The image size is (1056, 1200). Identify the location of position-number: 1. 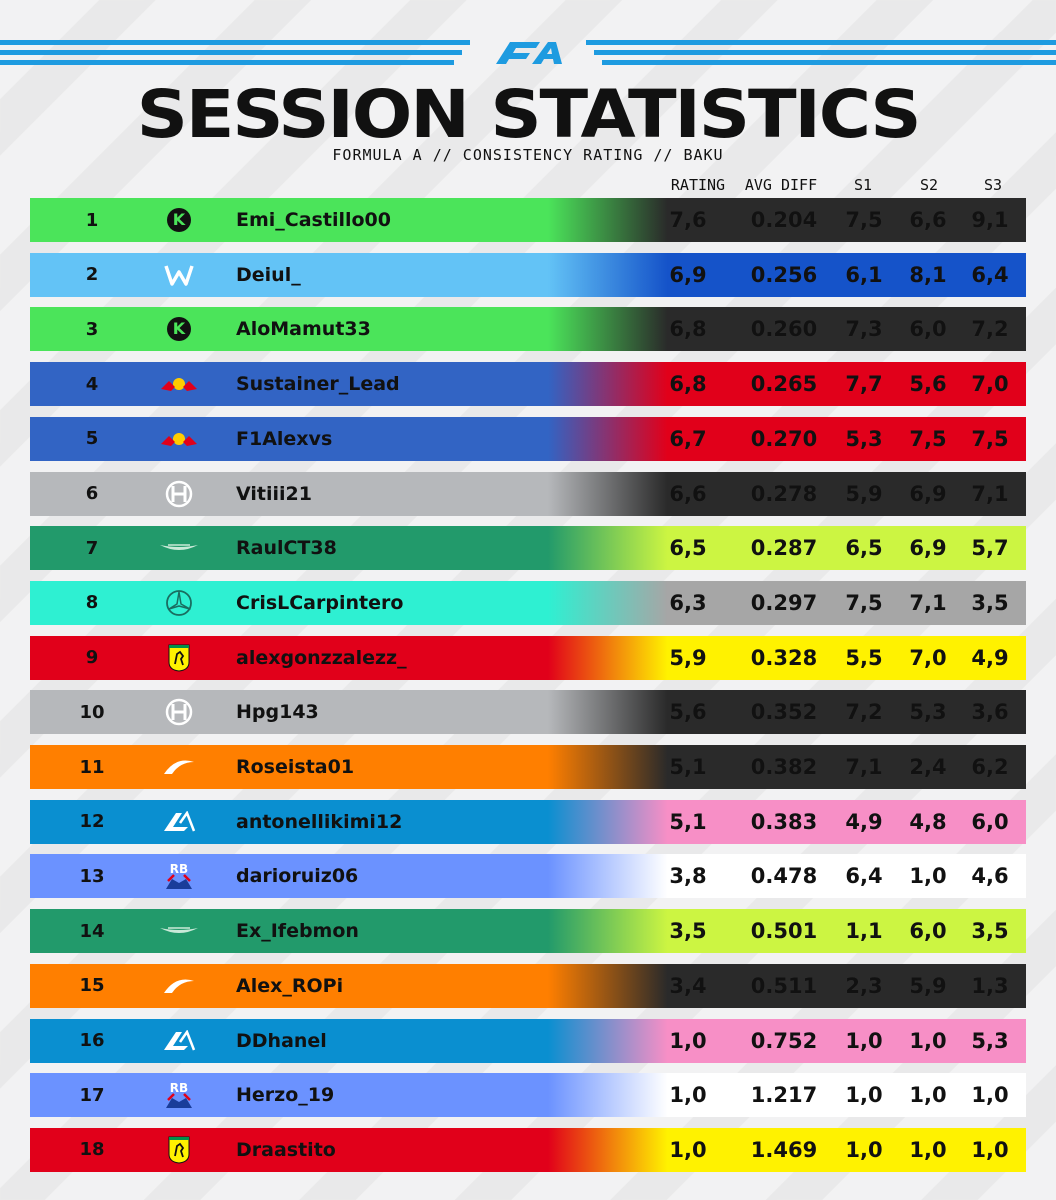
(92, 220).